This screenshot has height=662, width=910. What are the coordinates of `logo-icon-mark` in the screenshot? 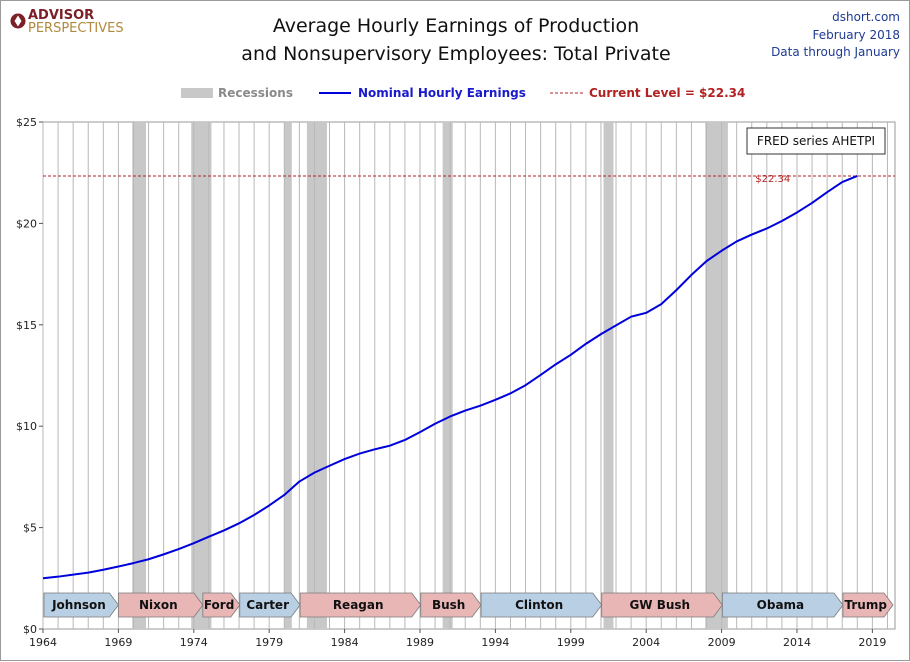 It's located at (18, 21).